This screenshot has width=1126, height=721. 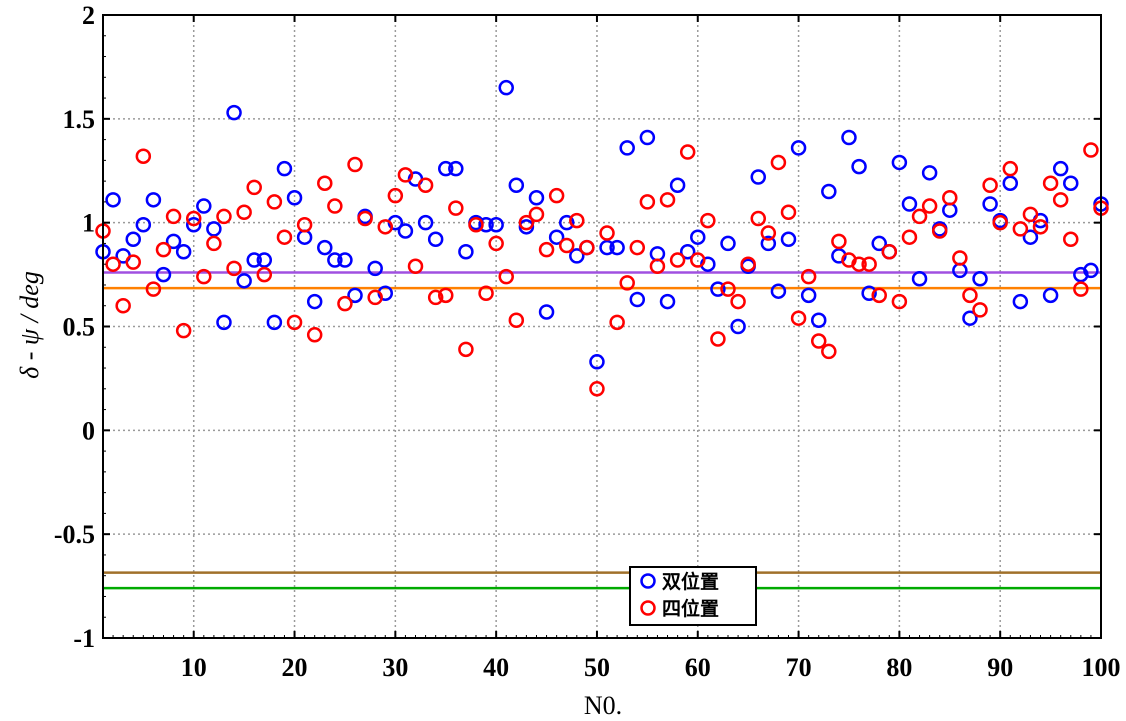 What do you see at coordinates (1091, 150) in the screenshot?
I see `point-四位置-99` at bounding box center [1091, 150].